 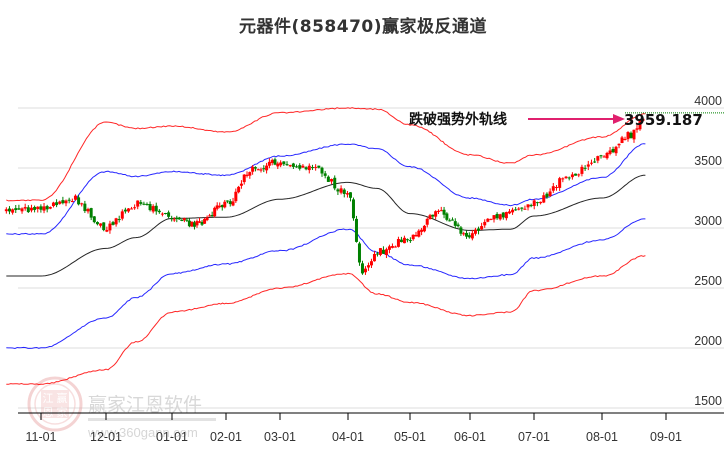 I want to click on y-axis: 4000 3500 3000 2500 2000 1500, so click(x=708, y=251).